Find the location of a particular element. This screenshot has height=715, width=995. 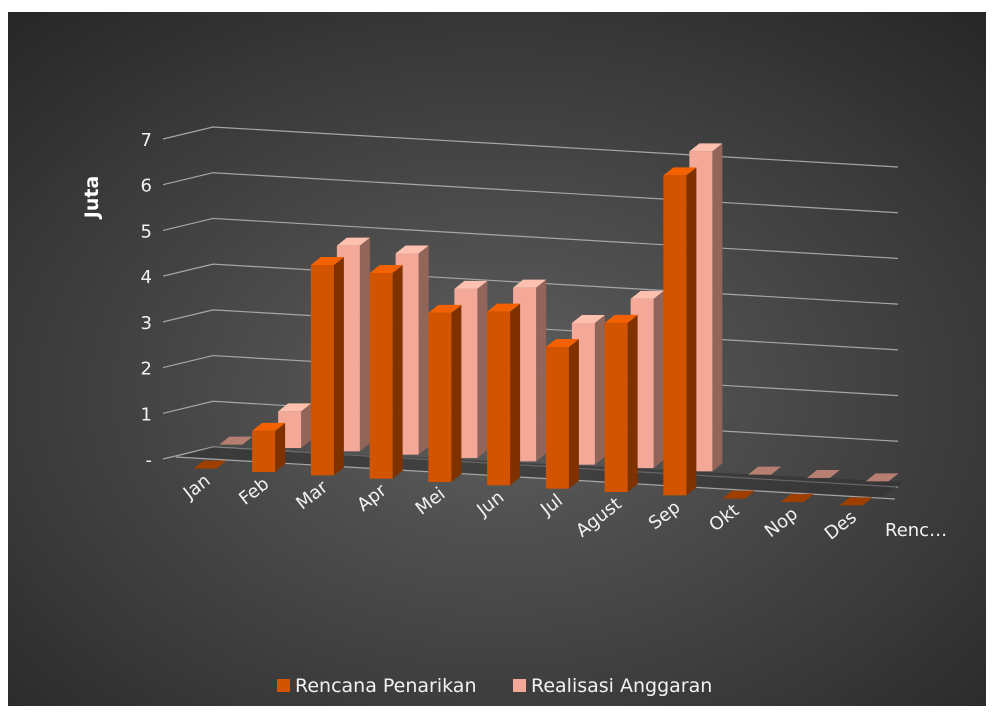

y-tick-label: 3 is located at coordinates (146, 323).